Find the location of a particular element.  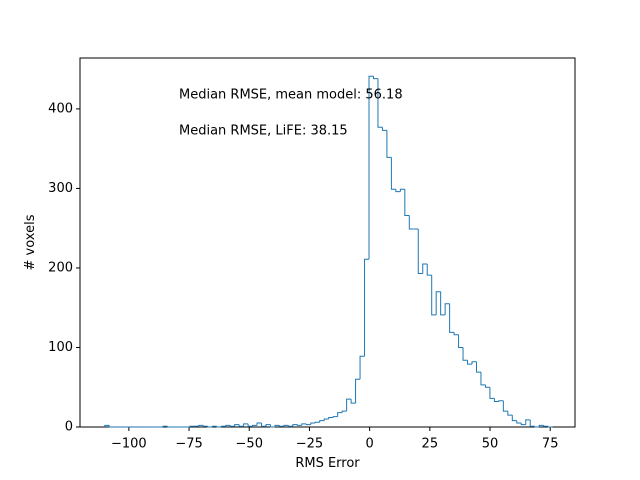

x-tick-label: 0 is located at coordinates (369, 444).